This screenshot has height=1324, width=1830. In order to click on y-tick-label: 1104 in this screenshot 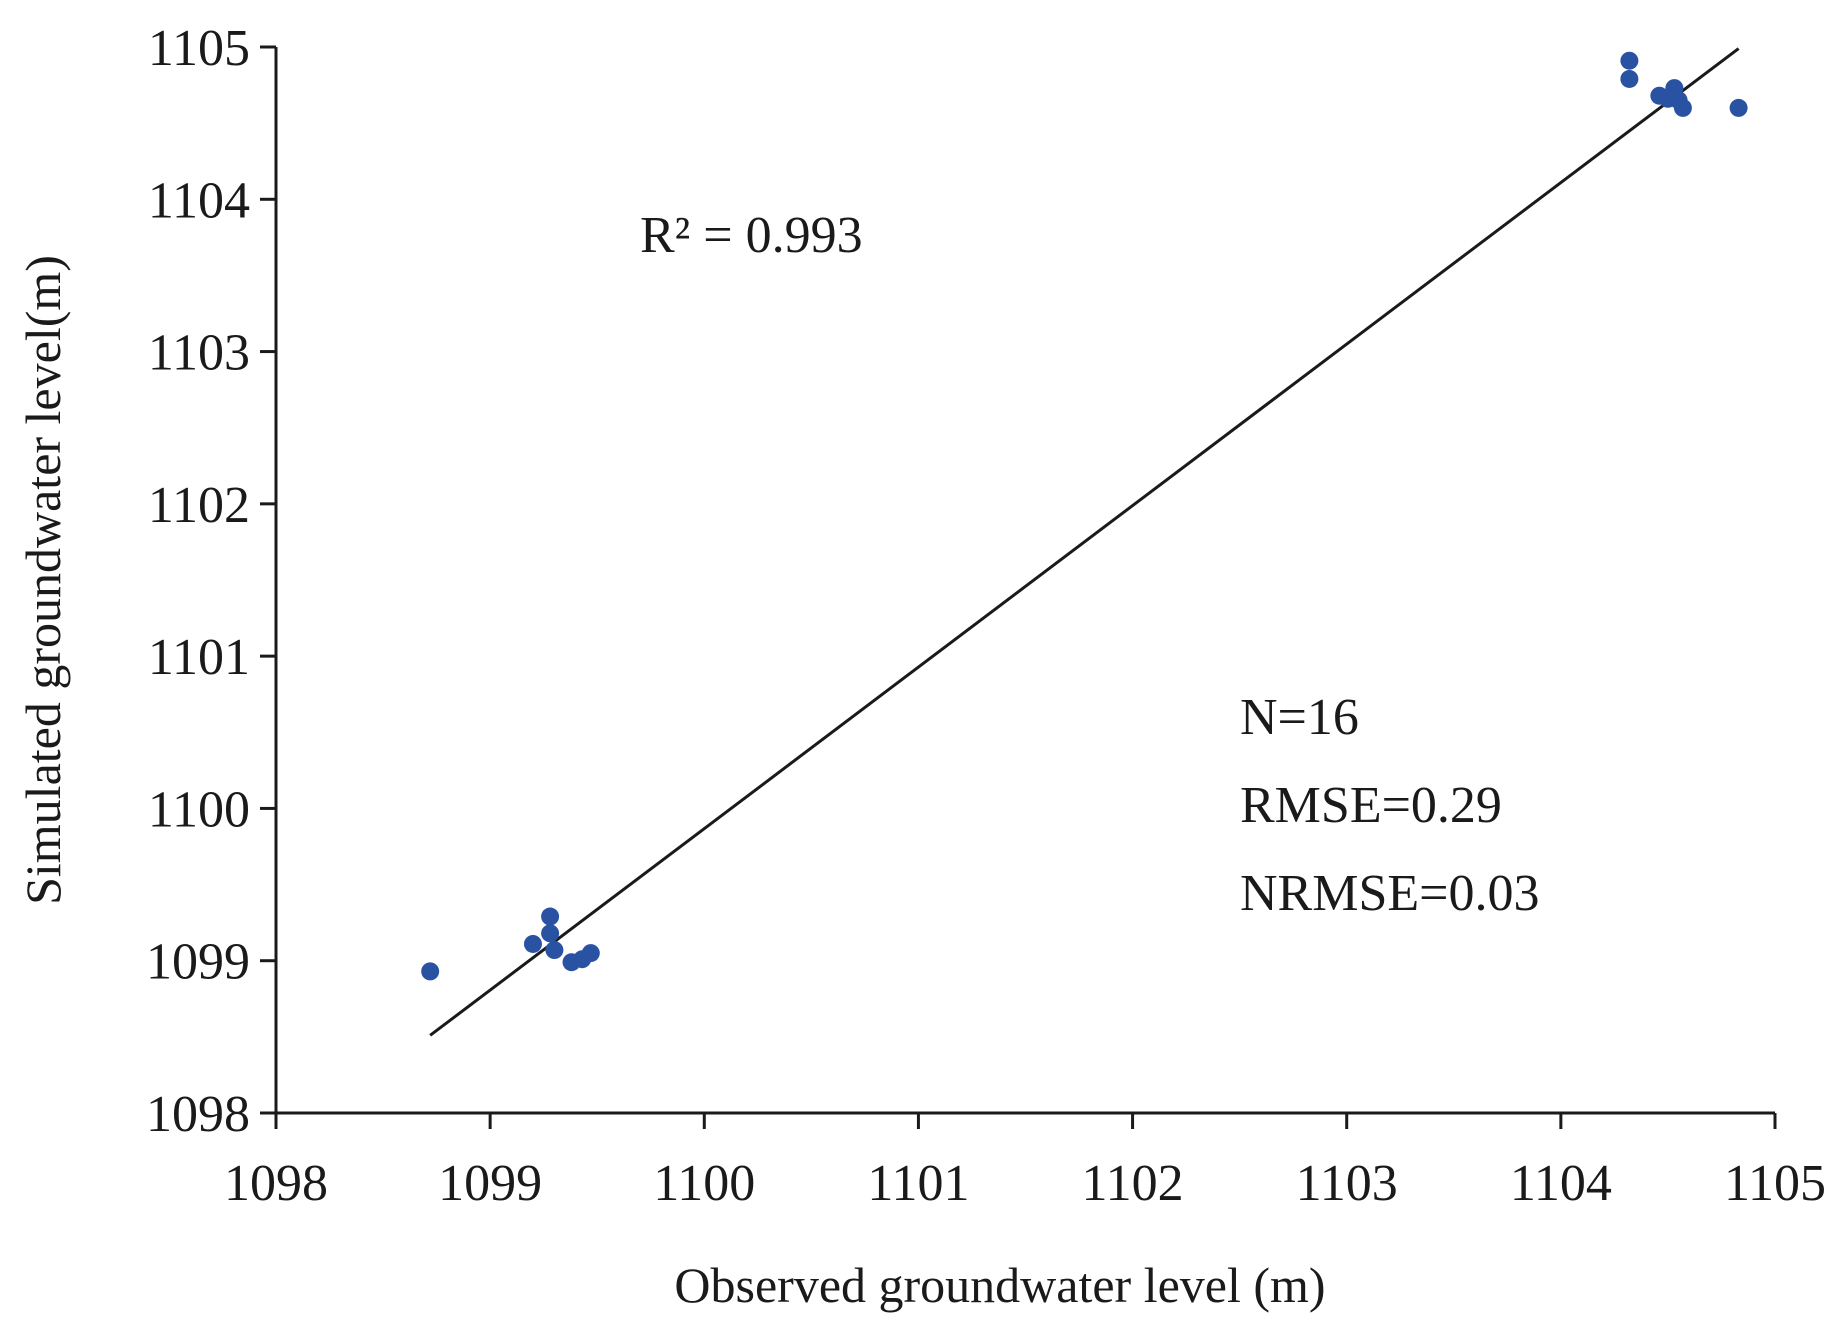, I will do `click(199, 200)`.